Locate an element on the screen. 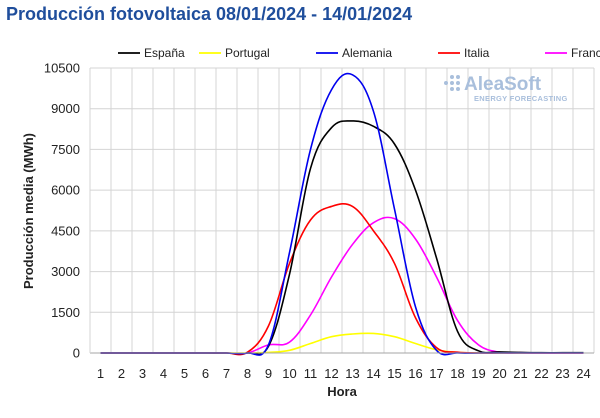 The image size is (600, 418). y-tick-label: 0 is located at coordinates (76, 353).